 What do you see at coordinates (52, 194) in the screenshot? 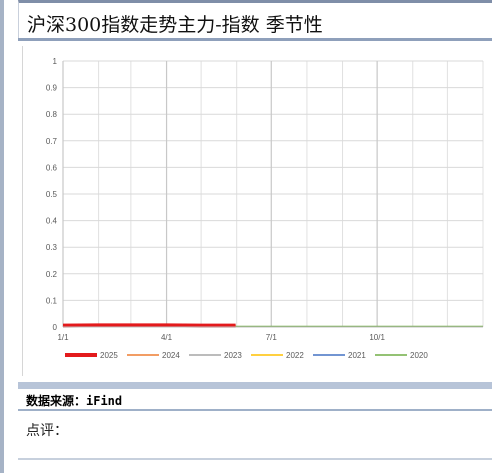
I see `y-tick-label: 0.5` at bounding box center [52, 194].